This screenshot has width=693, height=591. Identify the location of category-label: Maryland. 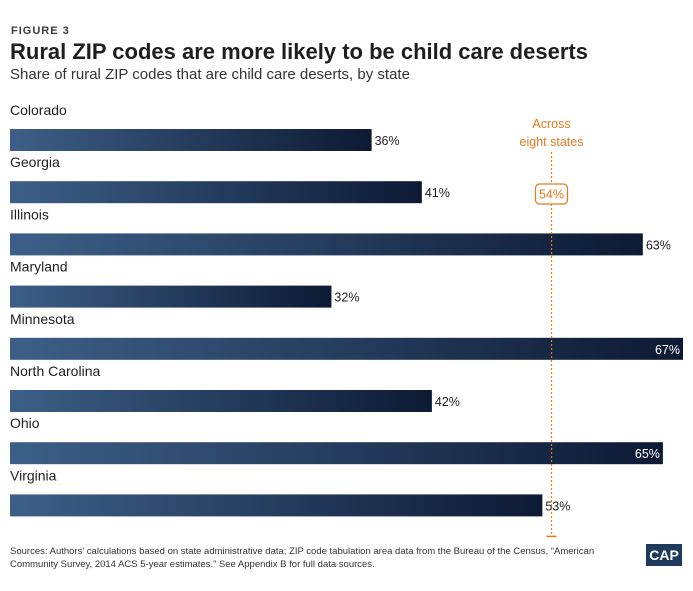
(39, 267).